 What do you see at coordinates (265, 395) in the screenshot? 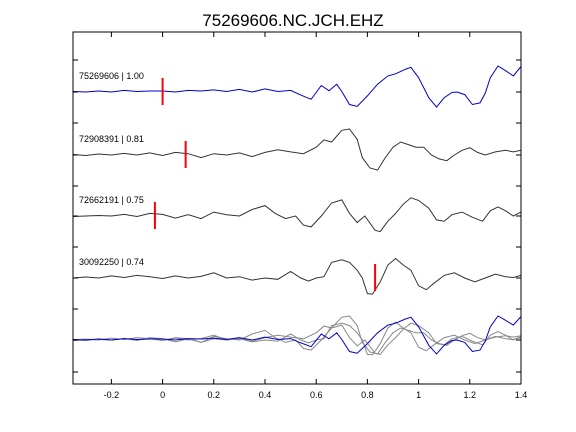
I see `x-tick-label: 0.4` at bounding box center [265, 395].